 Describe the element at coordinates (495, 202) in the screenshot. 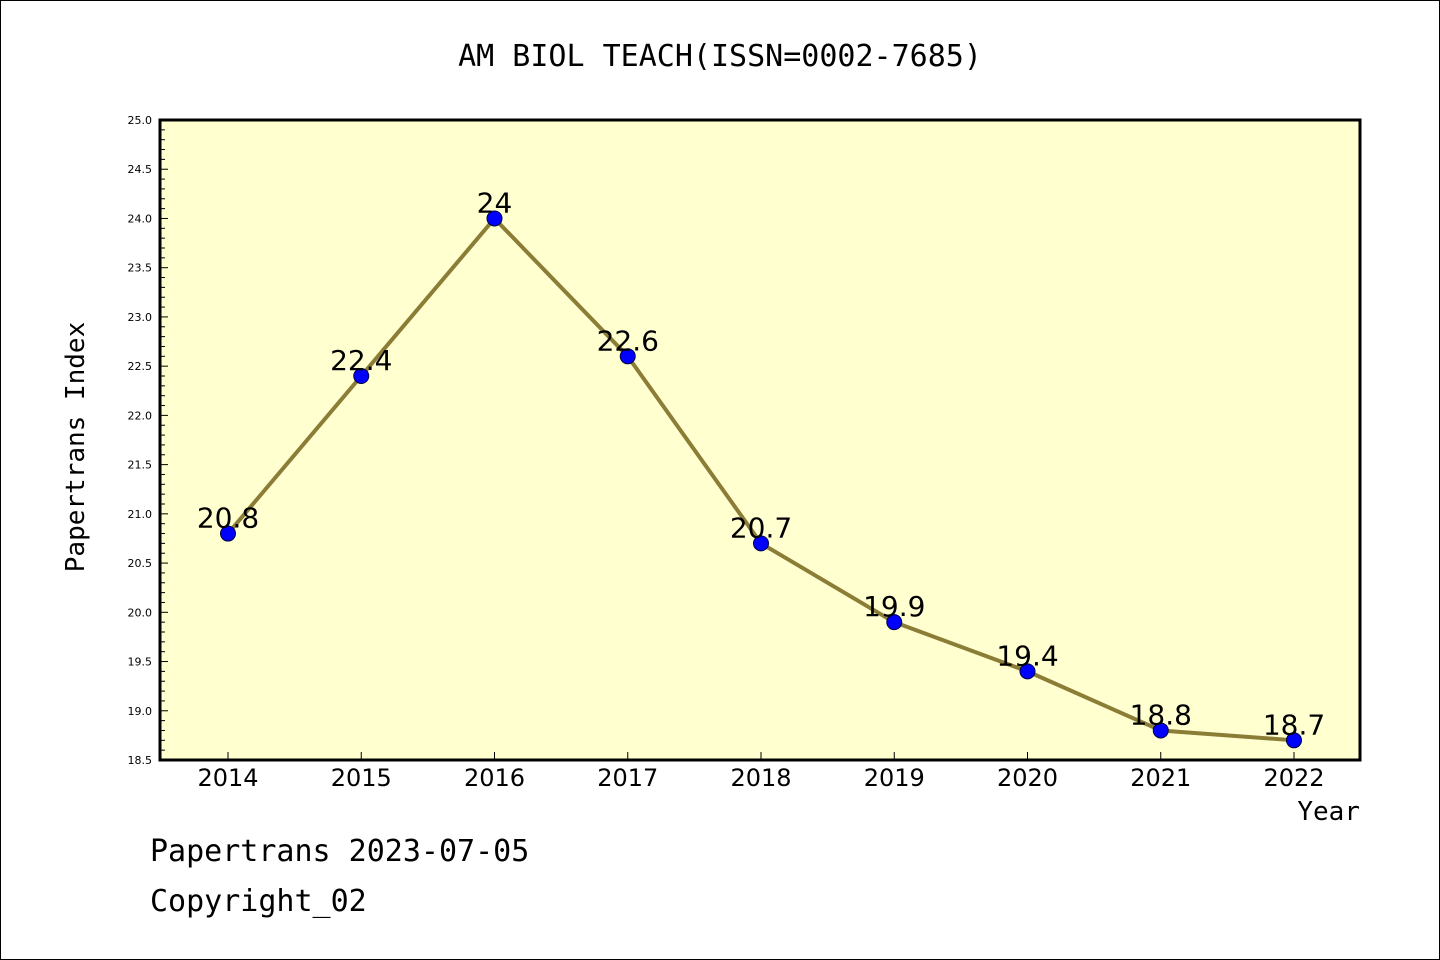

I see `data-label: 24` at that location.